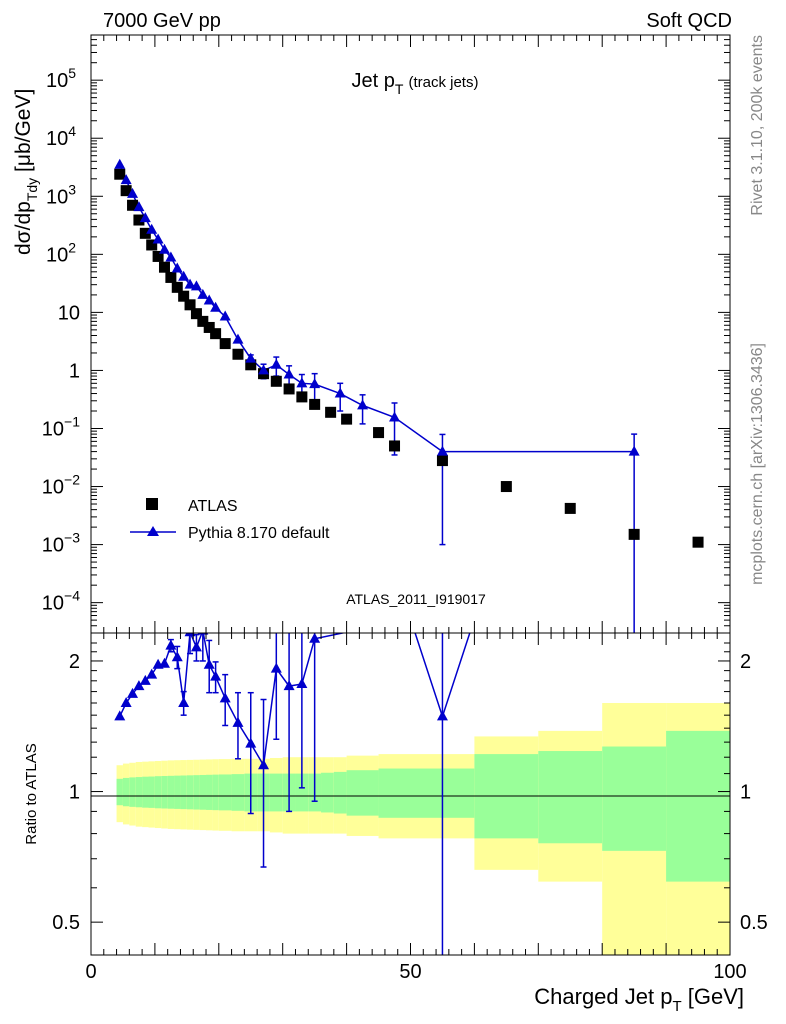 The width and height of the screenshot is (786, 1024). Describe the element at coordinates (153, 531) in the screenshot. I see `legend-mc-marker` at that location.